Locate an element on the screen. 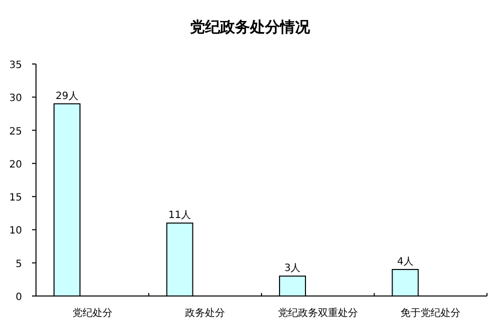 This screenshot has width=500, height=333. y-tick-label: 20 is located at coordinates (15, 164).